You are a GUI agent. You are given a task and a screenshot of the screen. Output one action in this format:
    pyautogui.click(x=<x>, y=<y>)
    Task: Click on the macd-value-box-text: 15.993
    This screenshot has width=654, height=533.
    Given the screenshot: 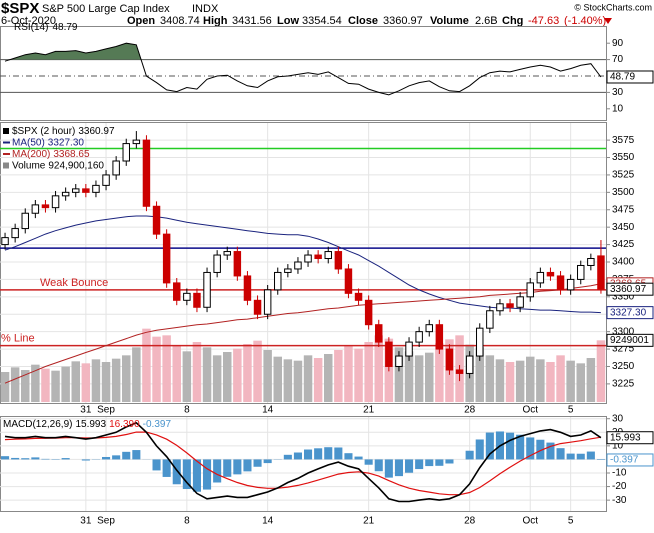 What is the action you would take?
    pyautogui.click(x=625, y=437)
    